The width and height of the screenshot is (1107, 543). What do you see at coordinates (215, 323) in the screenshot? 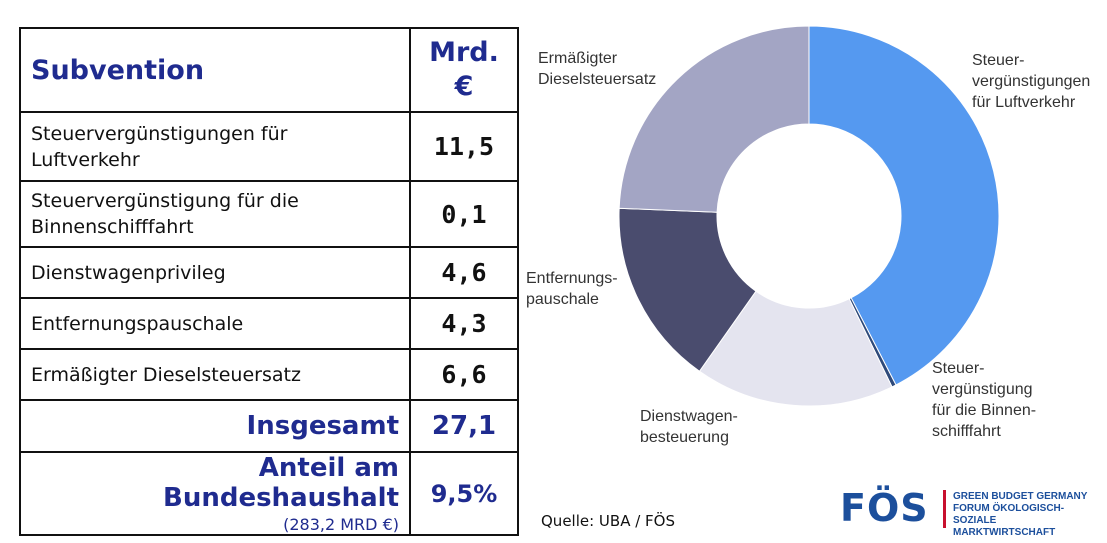
I see `row-label: Entfernungspauschale` at bounding box center [215, 323].